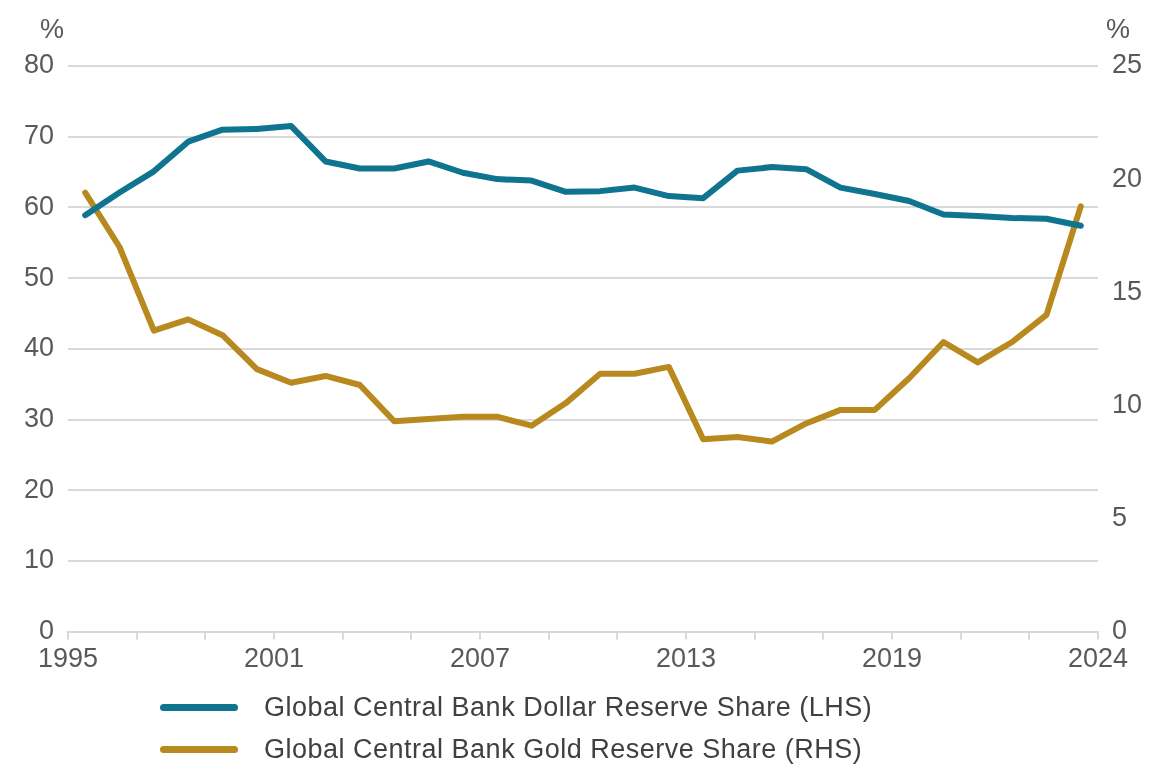 Image resolution: width=1176 pixels, height=773 pixels. Describe the element at coordinates (39, 559) in the screenshot. I see `y-tick-label: 10` at that location.